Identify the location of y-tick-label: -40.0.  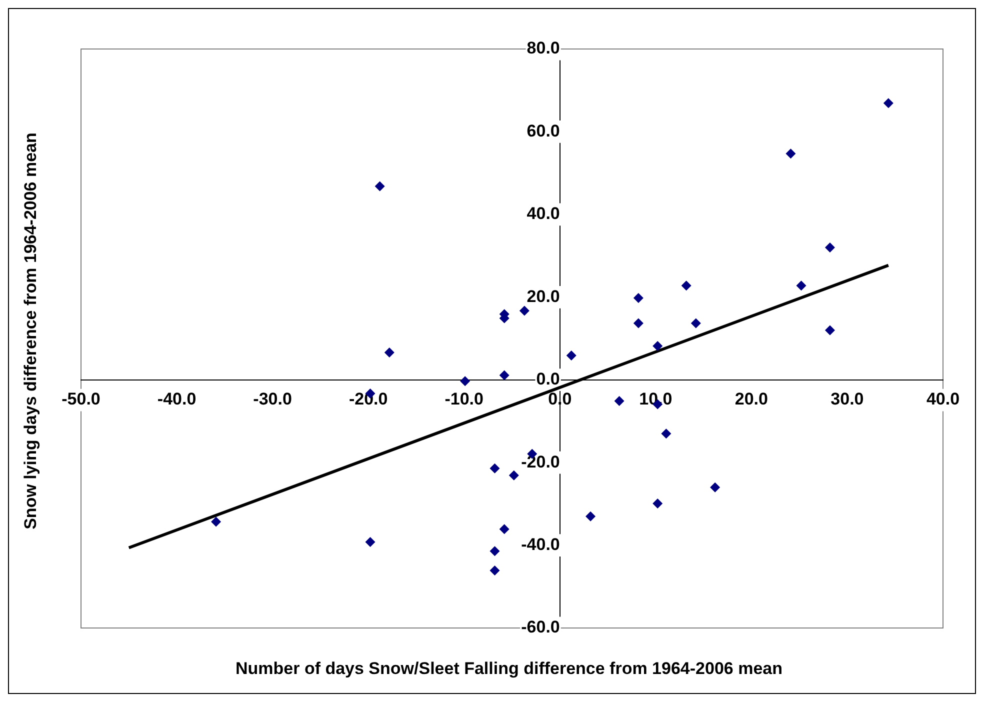
(540, 544).